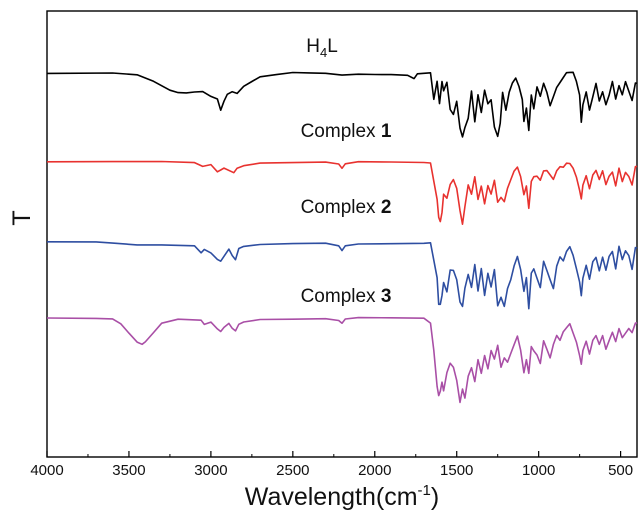 The image size is (639, 513). Describe the element at coordinates (46, 470) in the screenshot. I see `x-tick-label-4000: 4000` at that location.